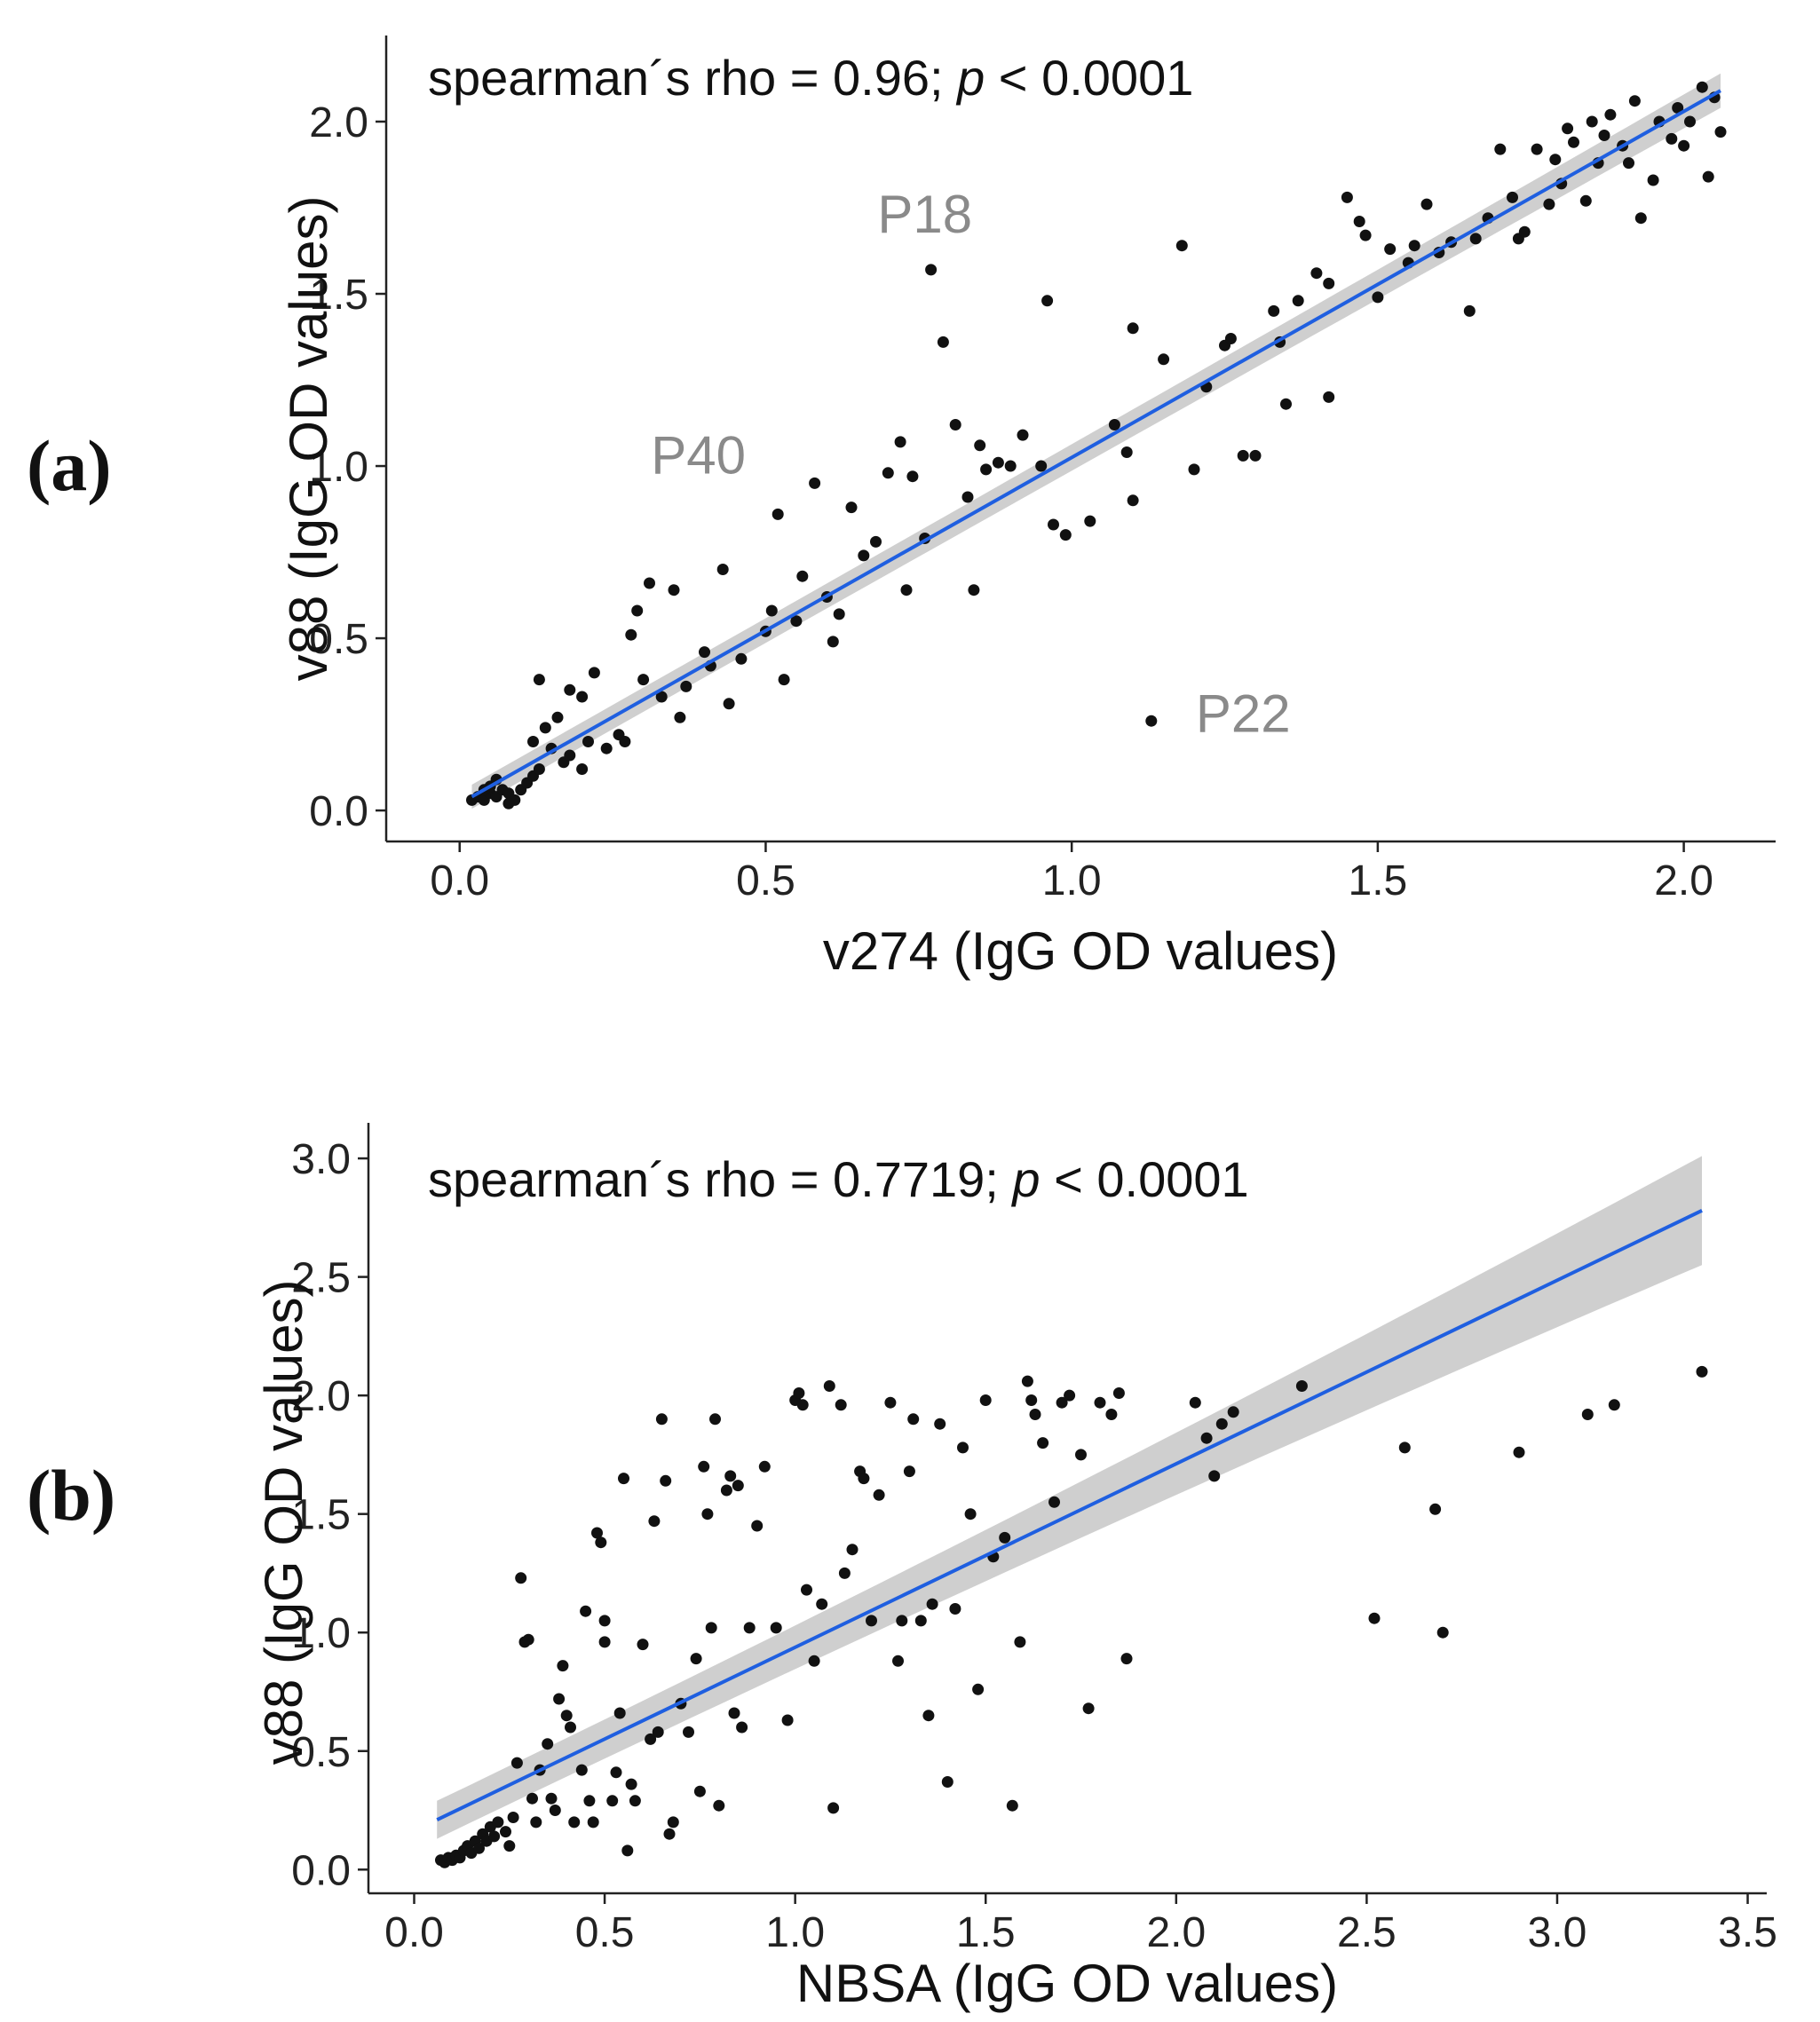  I want to click on panel-a-point-labels: P18 P40 P22, so click(970, 465).